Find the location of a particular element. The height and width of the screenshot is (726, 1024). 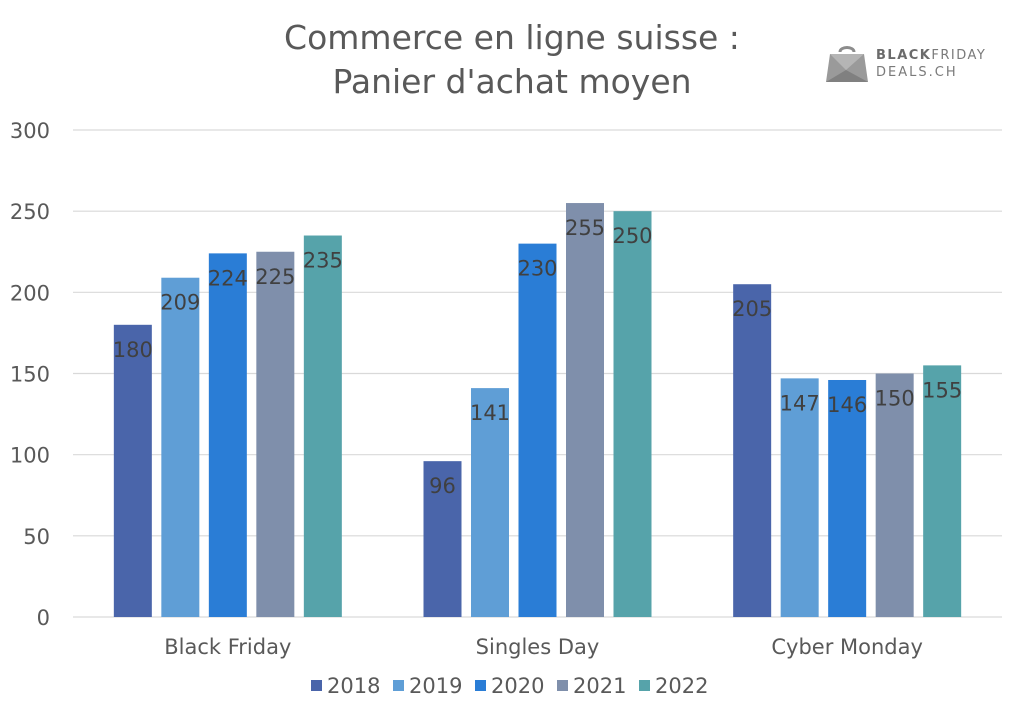

y-tick-label: 300 is located at coordinates (30, 131).